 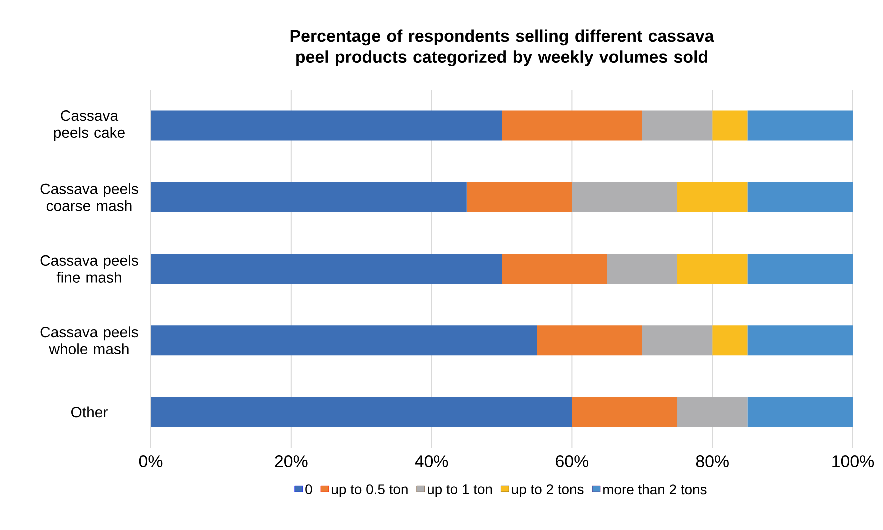 I want to click on x-tick-label: 0%, so click(x=151, y=462).